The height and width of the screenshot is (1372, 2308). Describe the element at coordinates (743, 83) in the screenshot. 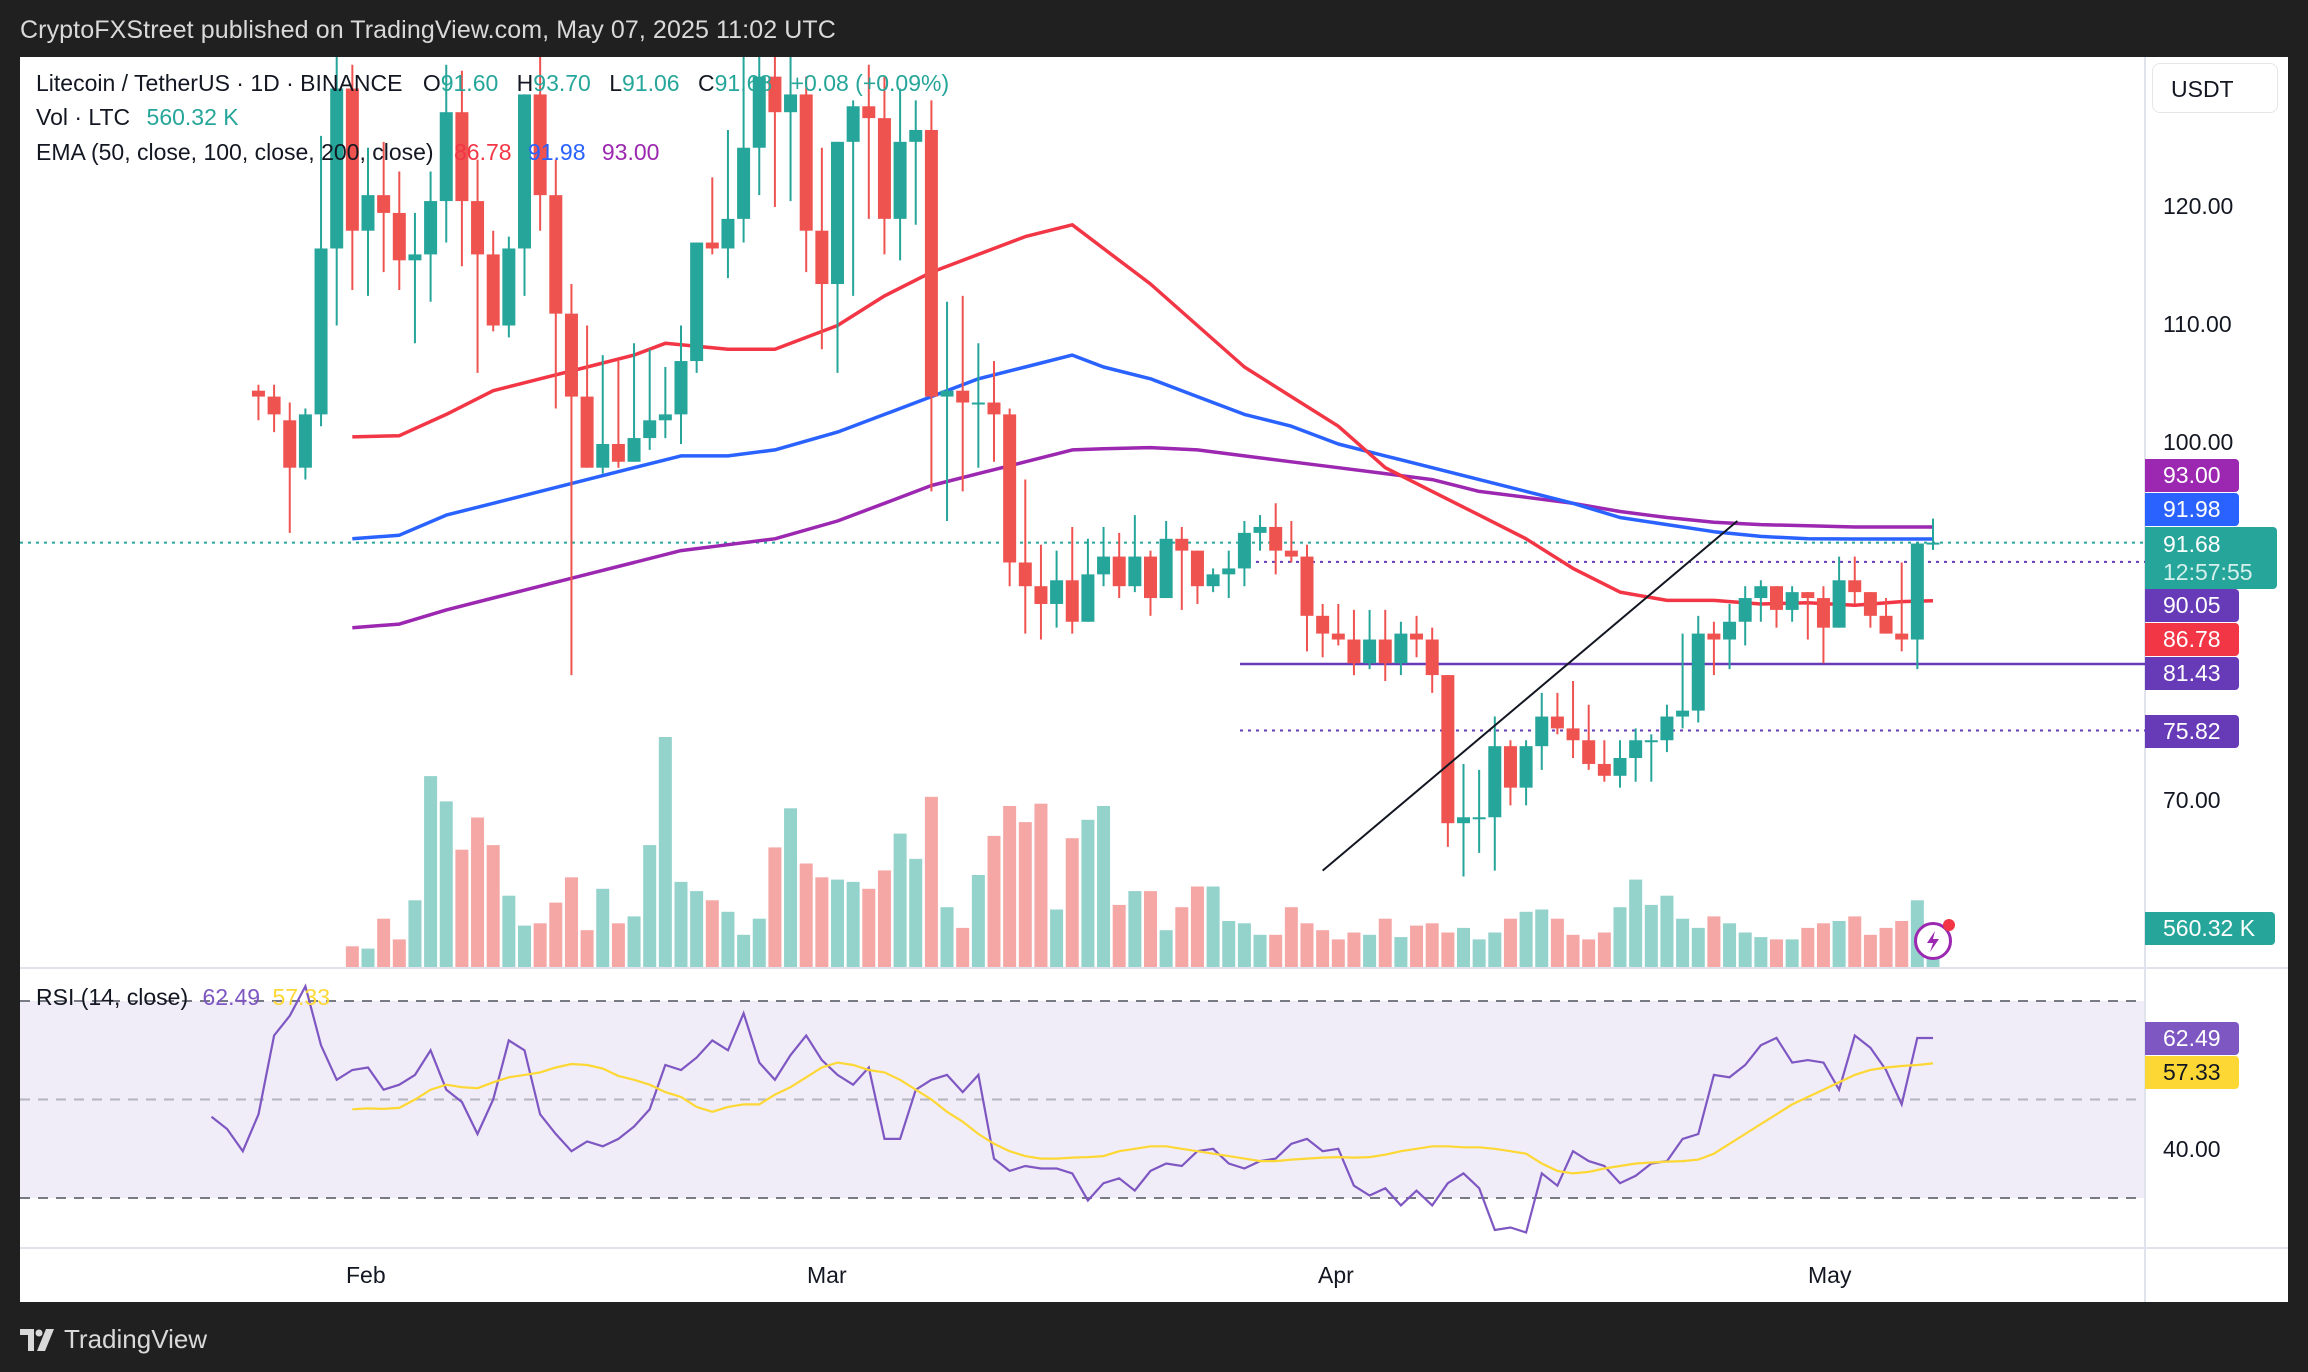

I see `close-value: 91.68` at that location.